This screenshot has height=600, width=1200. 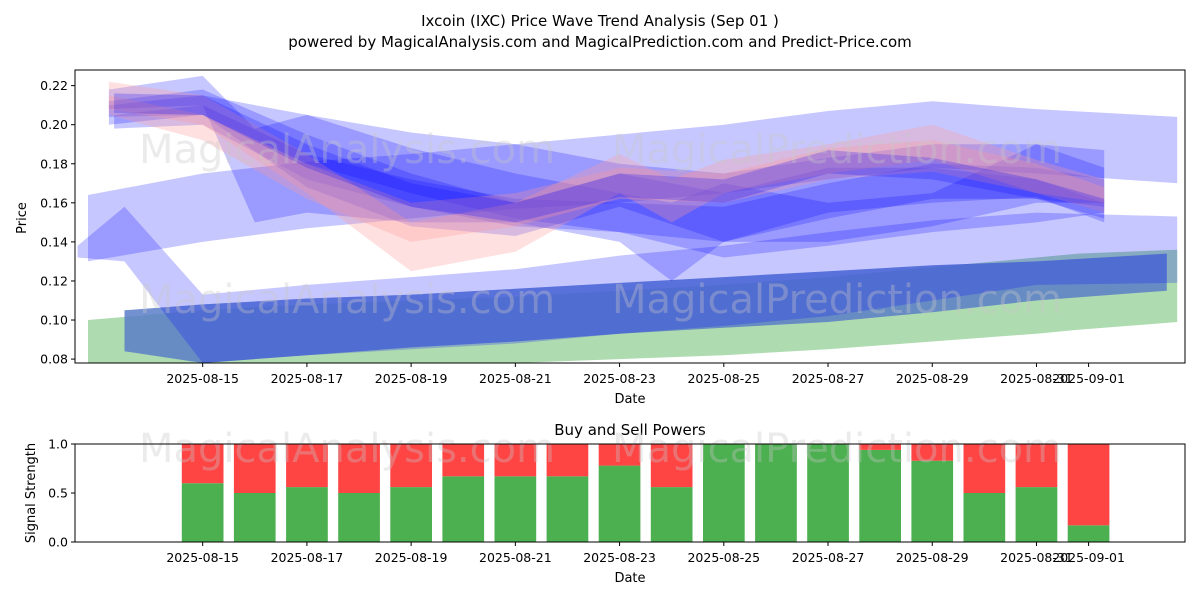 I want to click on y-tick-label: 0.20, so click(x=54, y=124).